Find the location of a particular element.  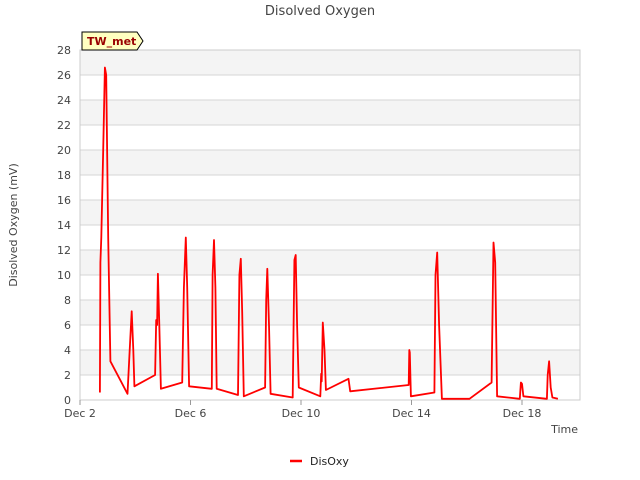

y-tick-label: 12 is located at coordinates (64, 250).